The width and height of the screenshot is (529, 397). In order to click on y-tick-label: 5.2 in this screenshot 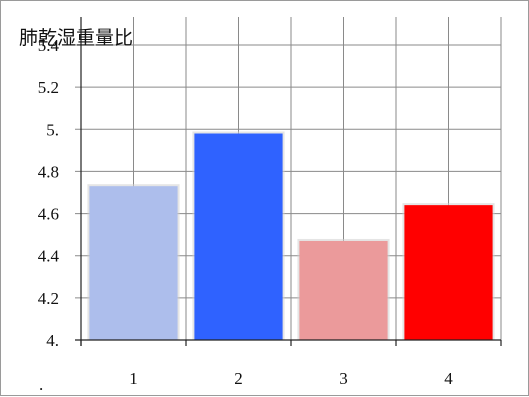, I will do `click(48, 87)`.